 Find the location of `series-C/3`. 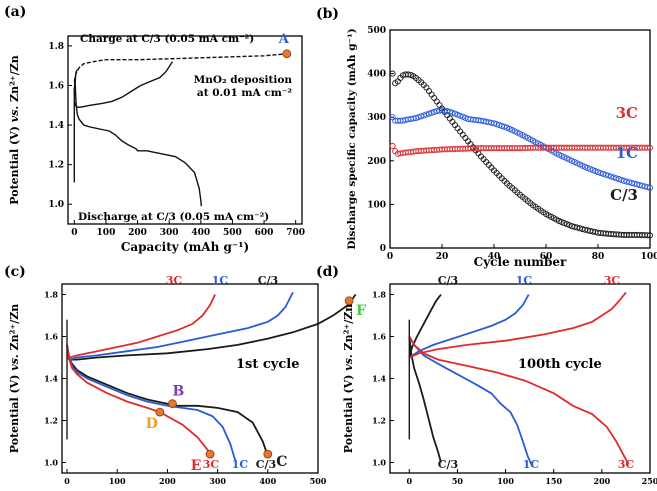

series-C/3 is located at coordinates (521, 154).